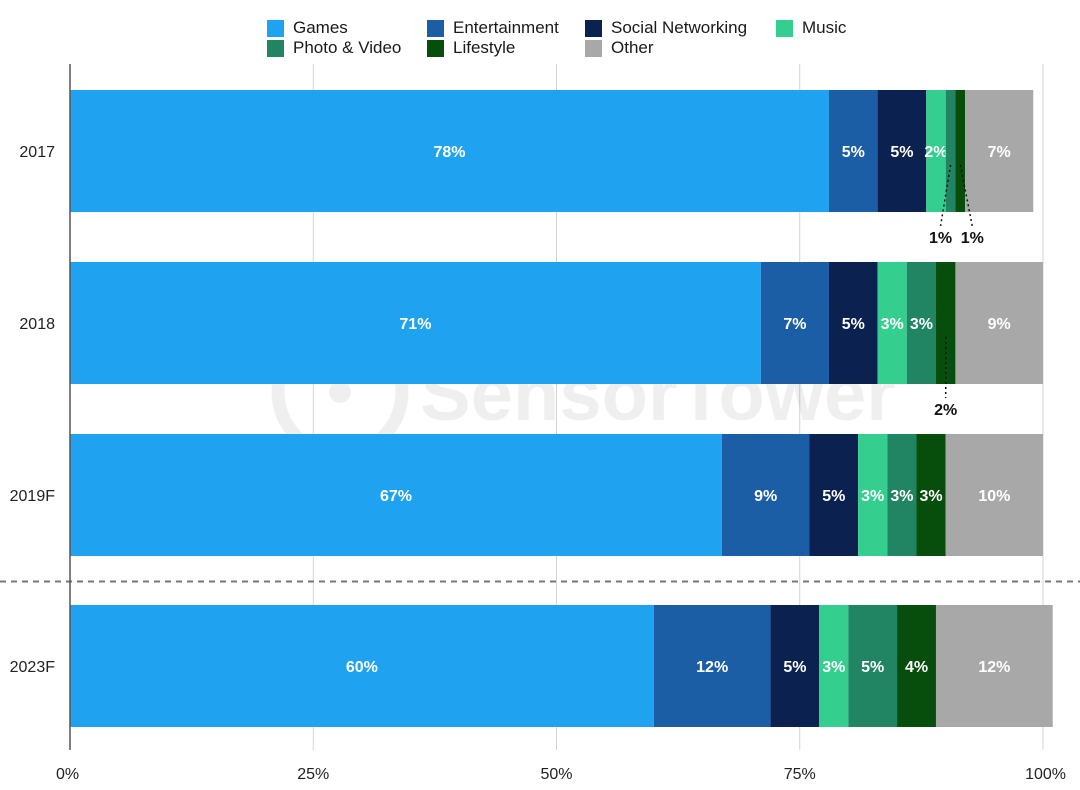 The height and width of the screenshot is (790, 1080). I want to click on bar-2019f-entertainment, so click(765, 495).